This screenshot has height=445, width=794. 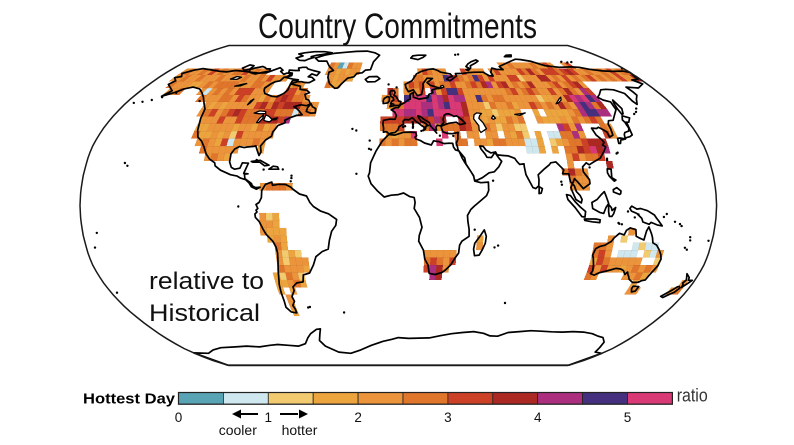 What do you see at coordinates (204, 313) in the screenshot?
I see `svg-text: Historical` at bounding box center [204, 313].